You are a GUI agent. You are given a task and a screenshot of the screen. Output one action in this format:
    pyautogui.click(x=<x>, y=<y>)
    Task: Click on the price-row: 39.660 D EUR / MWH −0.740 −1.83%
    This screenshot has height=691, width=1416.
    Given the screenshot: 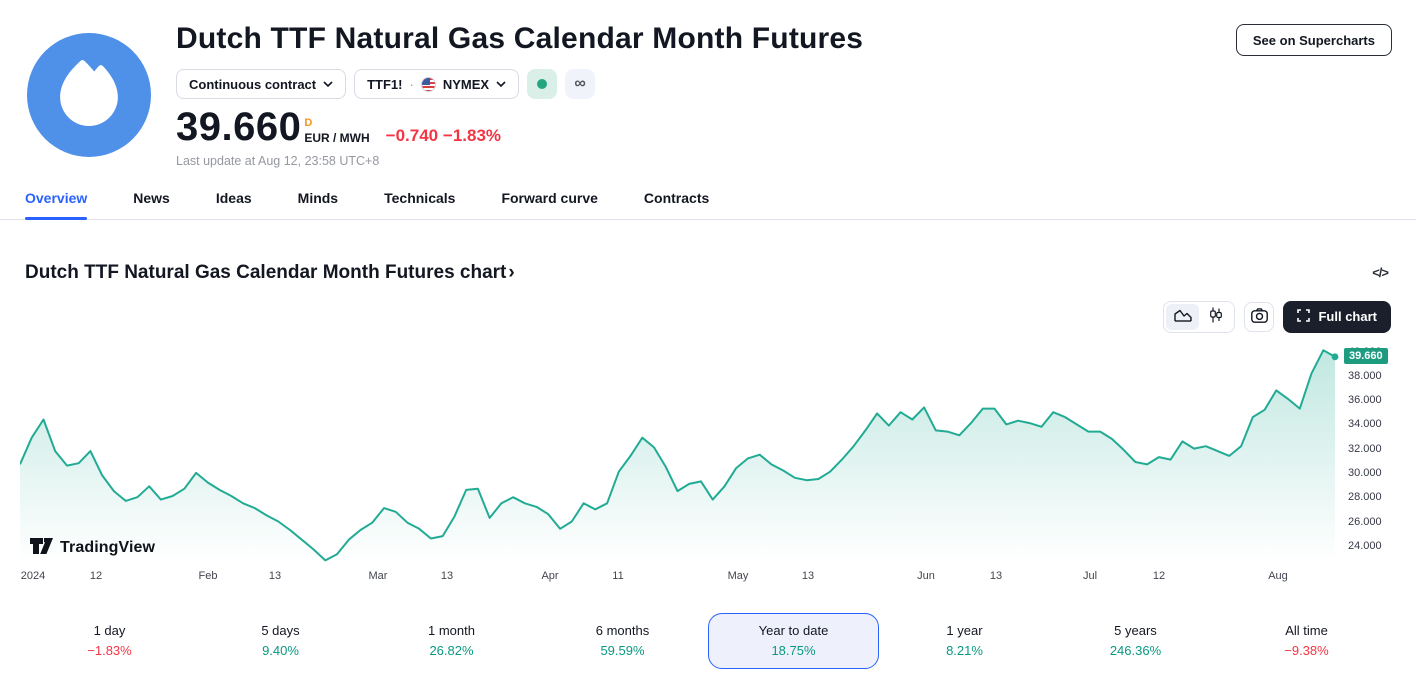 What is the action you would take?
    pyautogui.click(x=796, y=127)
    